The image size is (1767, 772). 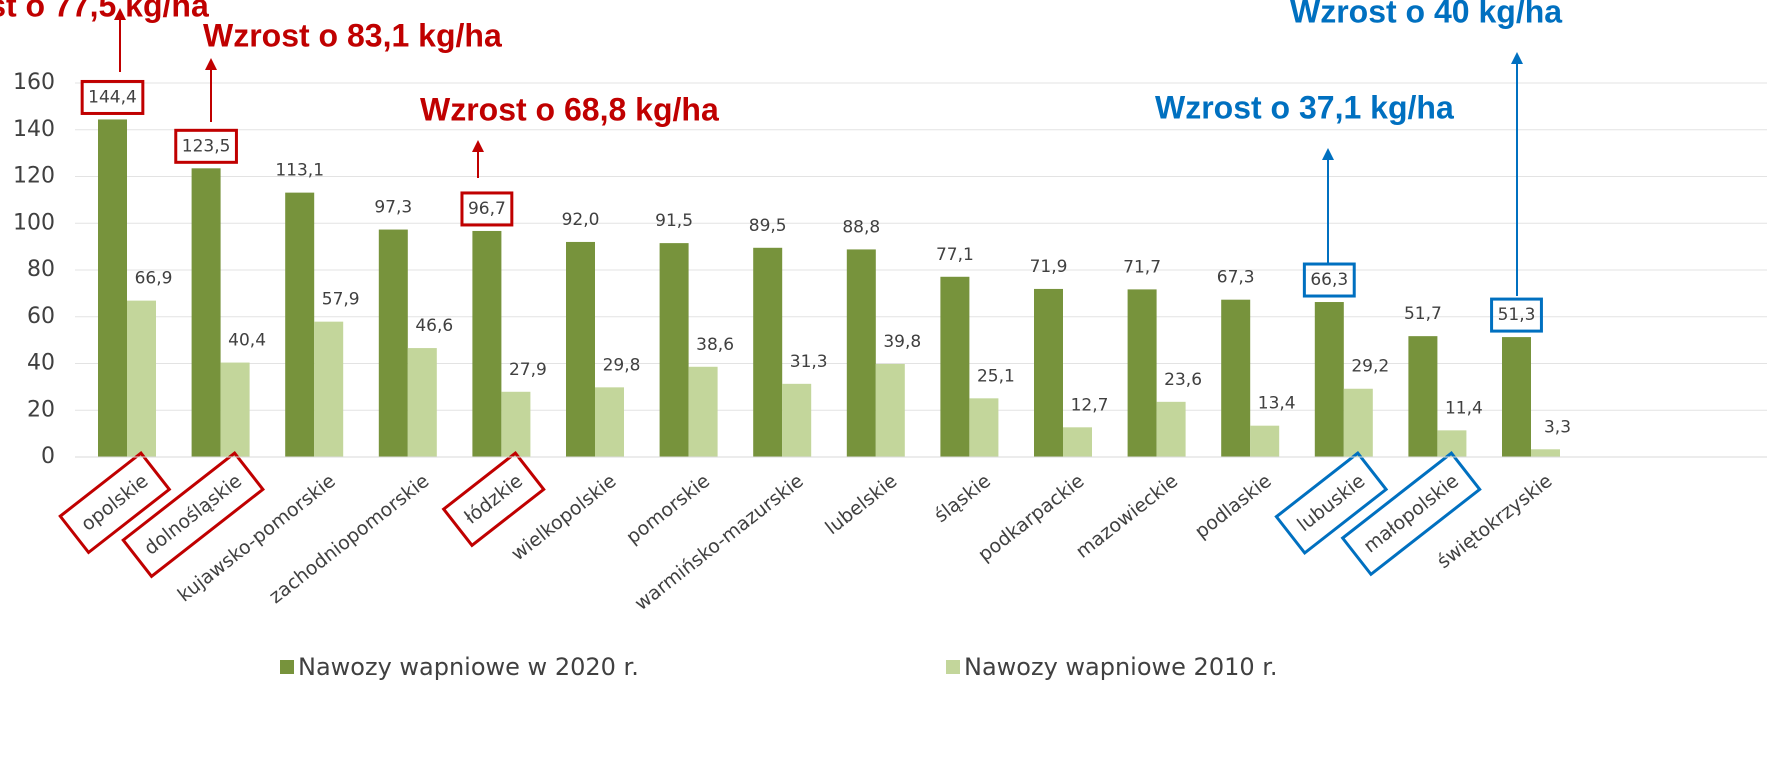 I want to click on value-label: 57,9, so click(x=341, y=300).